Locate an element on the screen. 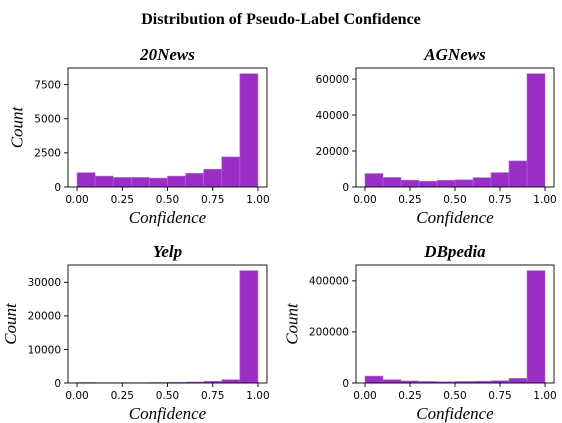 The width and height of the screenshot is (562, 423). y-tick-label: 2500 is located at coordinates (47, 154).